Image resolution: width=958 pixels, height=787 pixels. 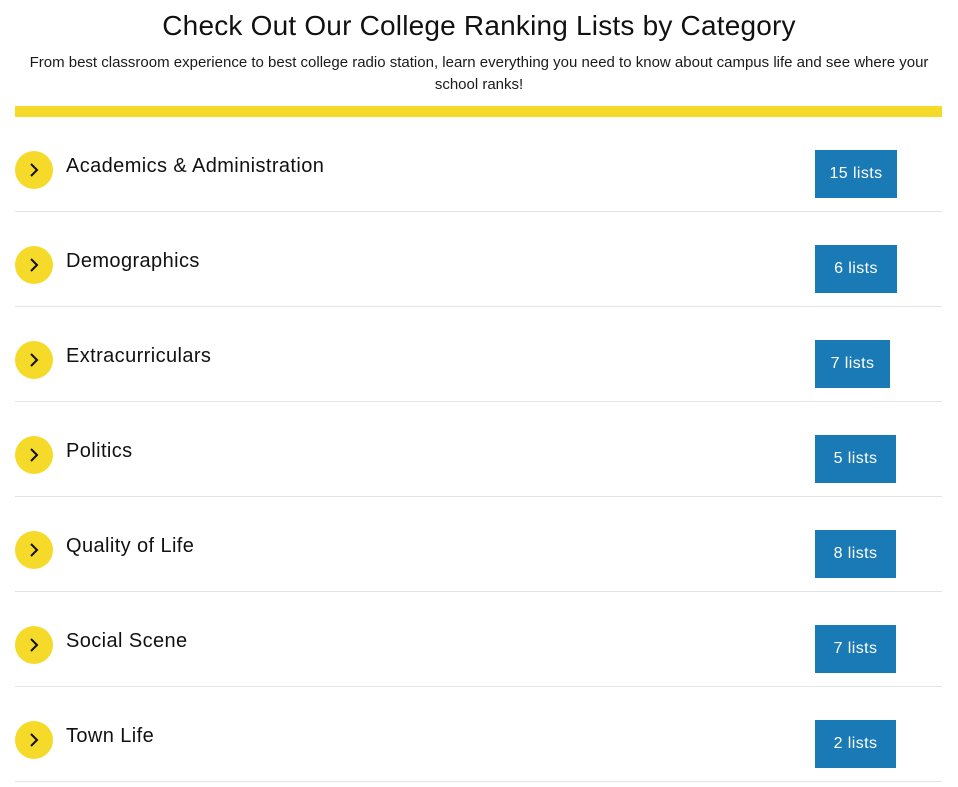 What do you see at coordinates (127, 641) in the screenshot?
I see `category-label: Social Scene` at bounding box center [127, 641].